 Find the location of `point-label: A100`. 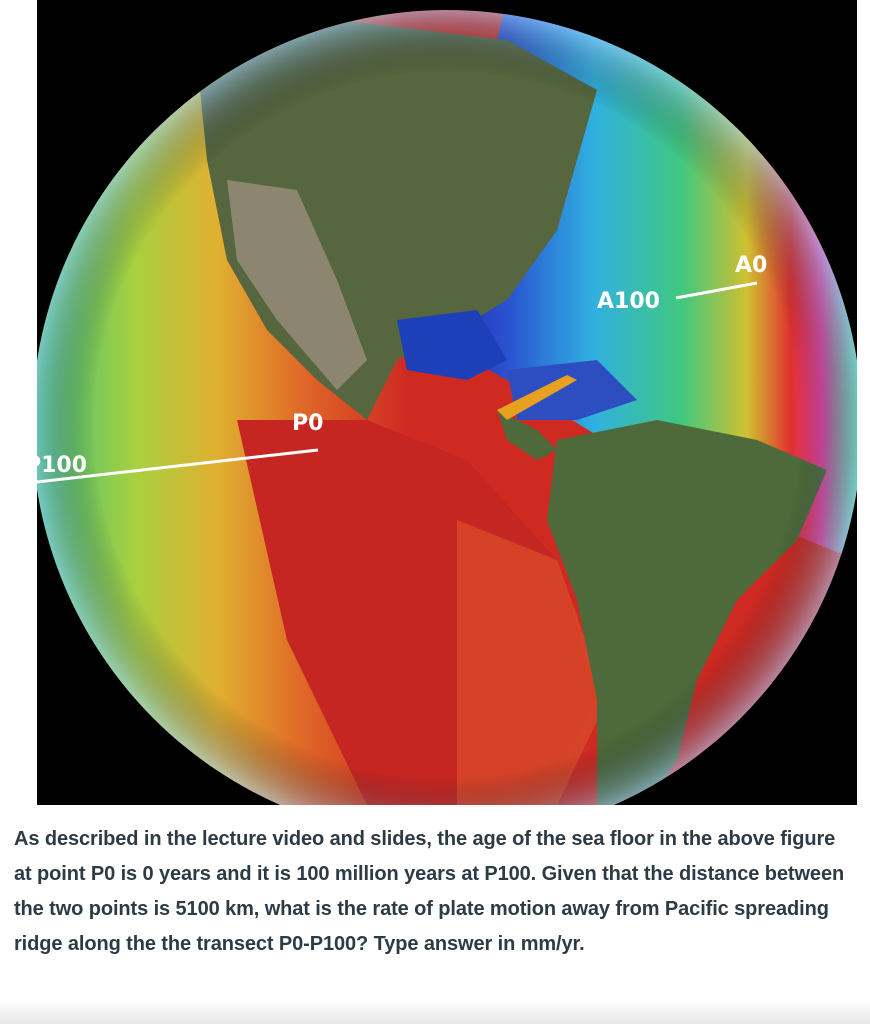

point-label: A100 is located at coordinates (628, 301).